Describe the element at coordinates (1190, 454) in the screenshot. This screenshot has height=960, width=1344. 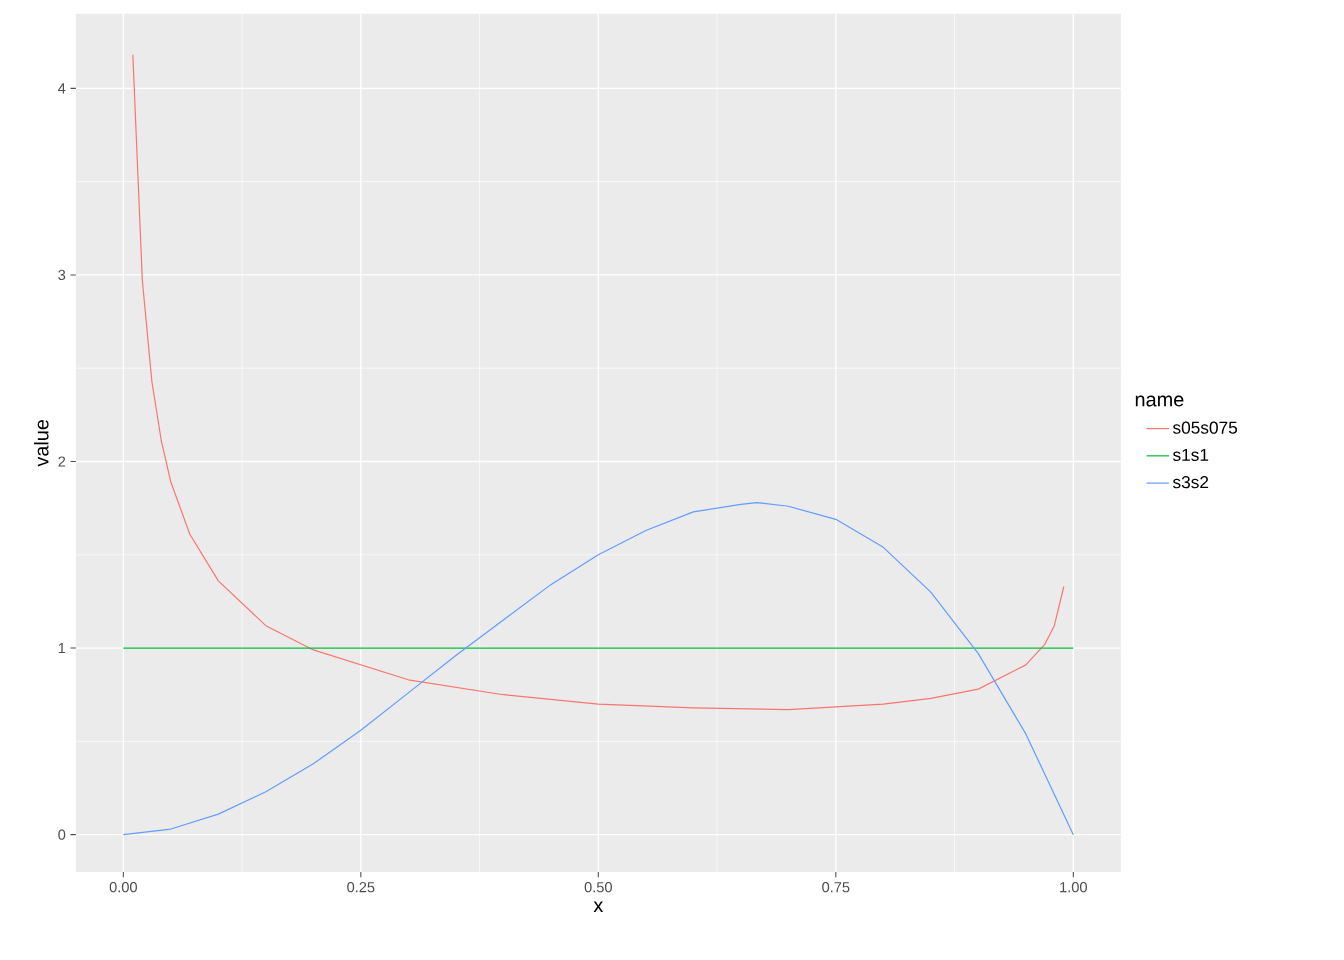
I see `legend-label: s1s1` at that location.